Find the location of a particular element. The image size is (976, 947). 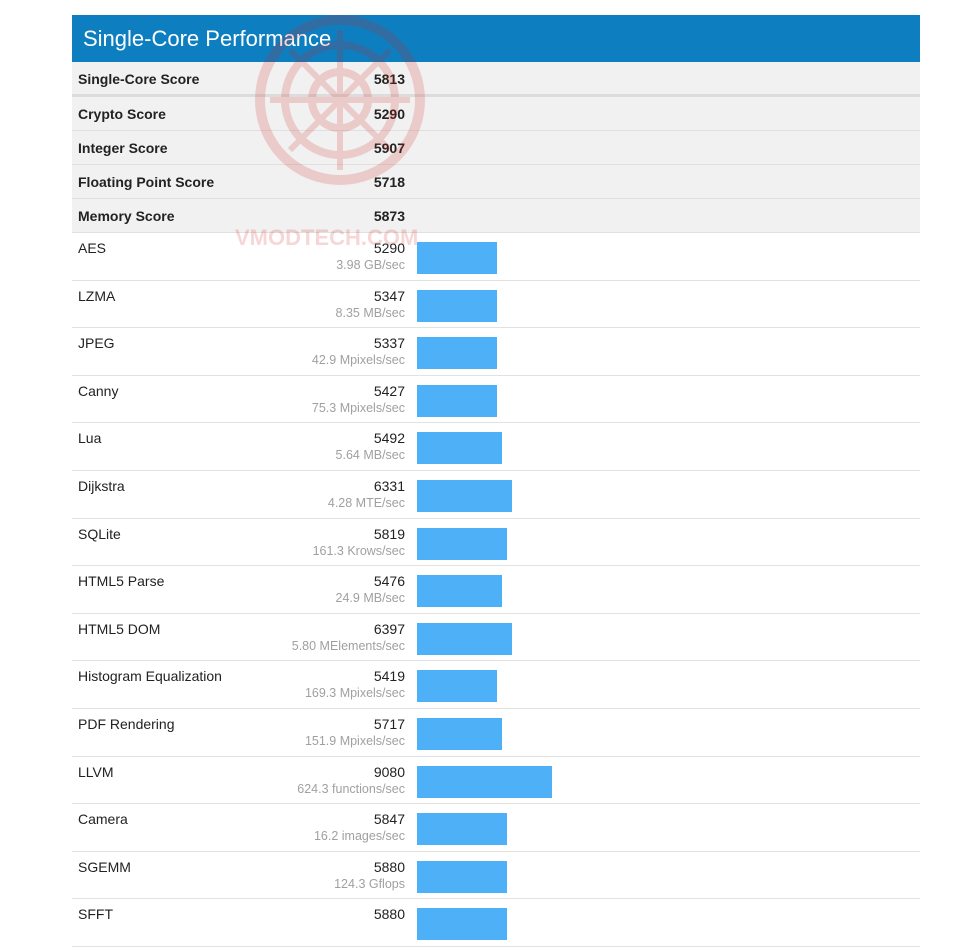

summary-row: Integer Score 5907 is located at coordinates (496, 148).